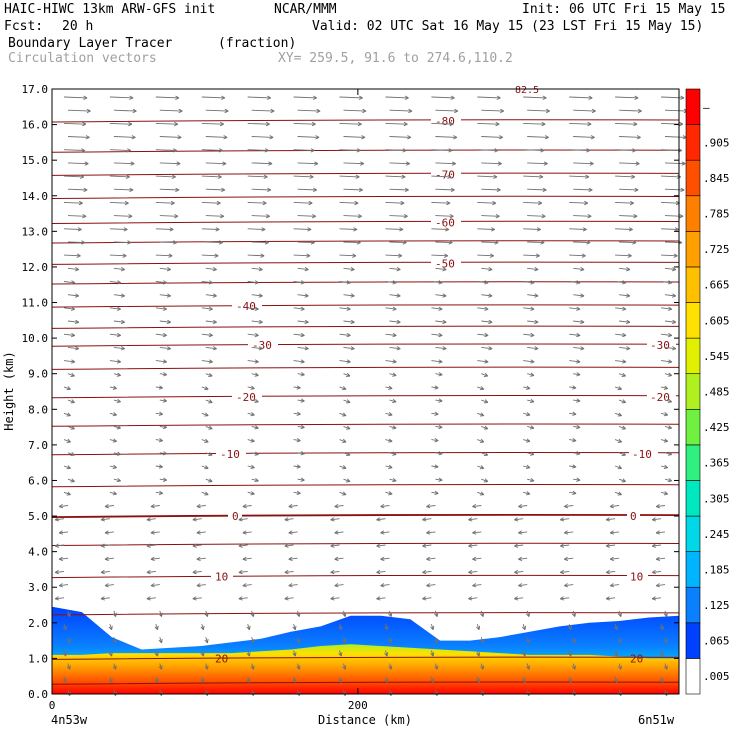  What do you see at coordinates (716, 320) in the screenshot?
I see `colorbar-label: .605` at bounding box center [716, 320].